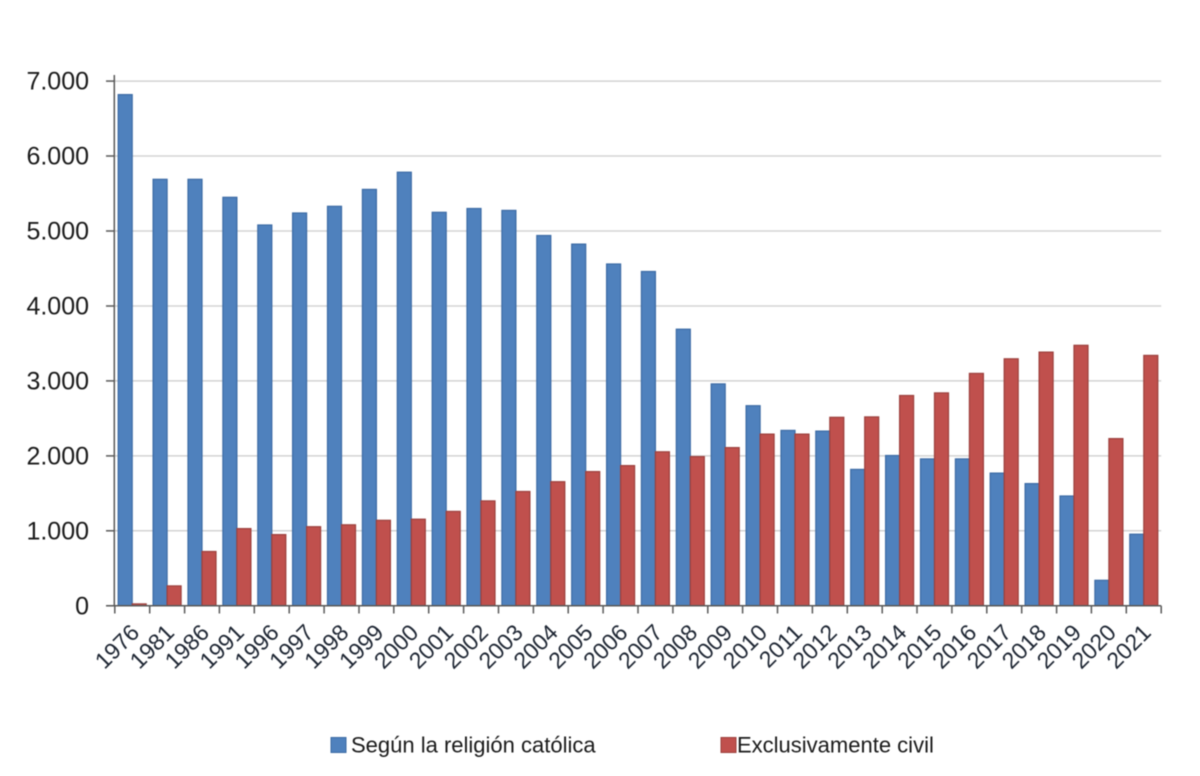 The height and width of the screenshot is (776, 1200). What do you see at coordinates (57, 232) in the screenshot?
I see `svg-text: 5.000` at bounding box center [57, 232].